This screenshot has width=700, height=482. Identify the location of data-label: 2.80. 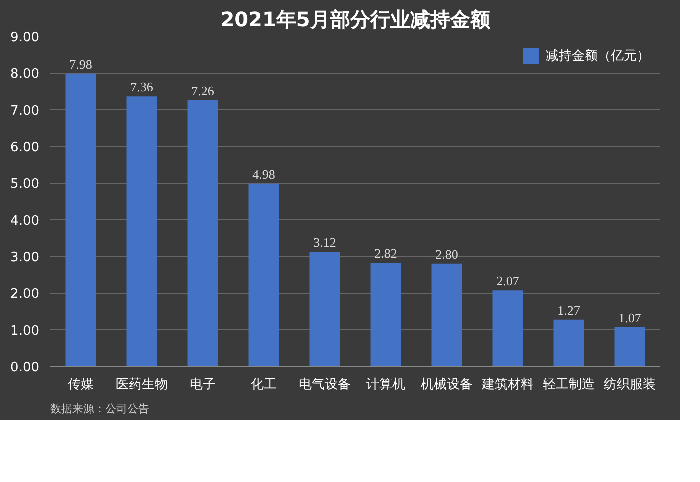
(447, 254).